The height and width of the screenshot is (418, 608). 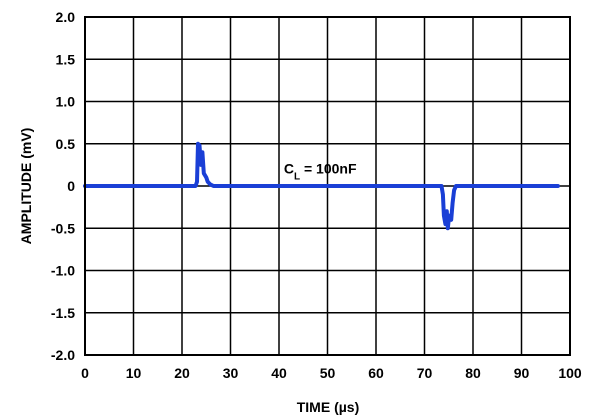 I want to click on x-tick-labels: 0 10 20 30 40 50 60 70 80 90 100, so click(x=331, y=373).